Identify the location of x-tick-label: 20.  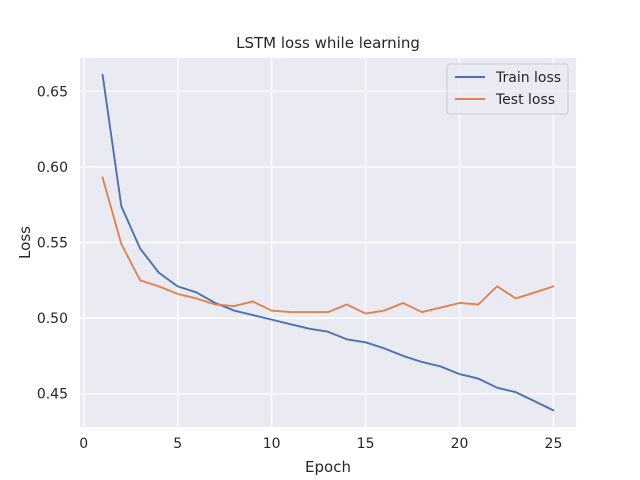
(460, 444).